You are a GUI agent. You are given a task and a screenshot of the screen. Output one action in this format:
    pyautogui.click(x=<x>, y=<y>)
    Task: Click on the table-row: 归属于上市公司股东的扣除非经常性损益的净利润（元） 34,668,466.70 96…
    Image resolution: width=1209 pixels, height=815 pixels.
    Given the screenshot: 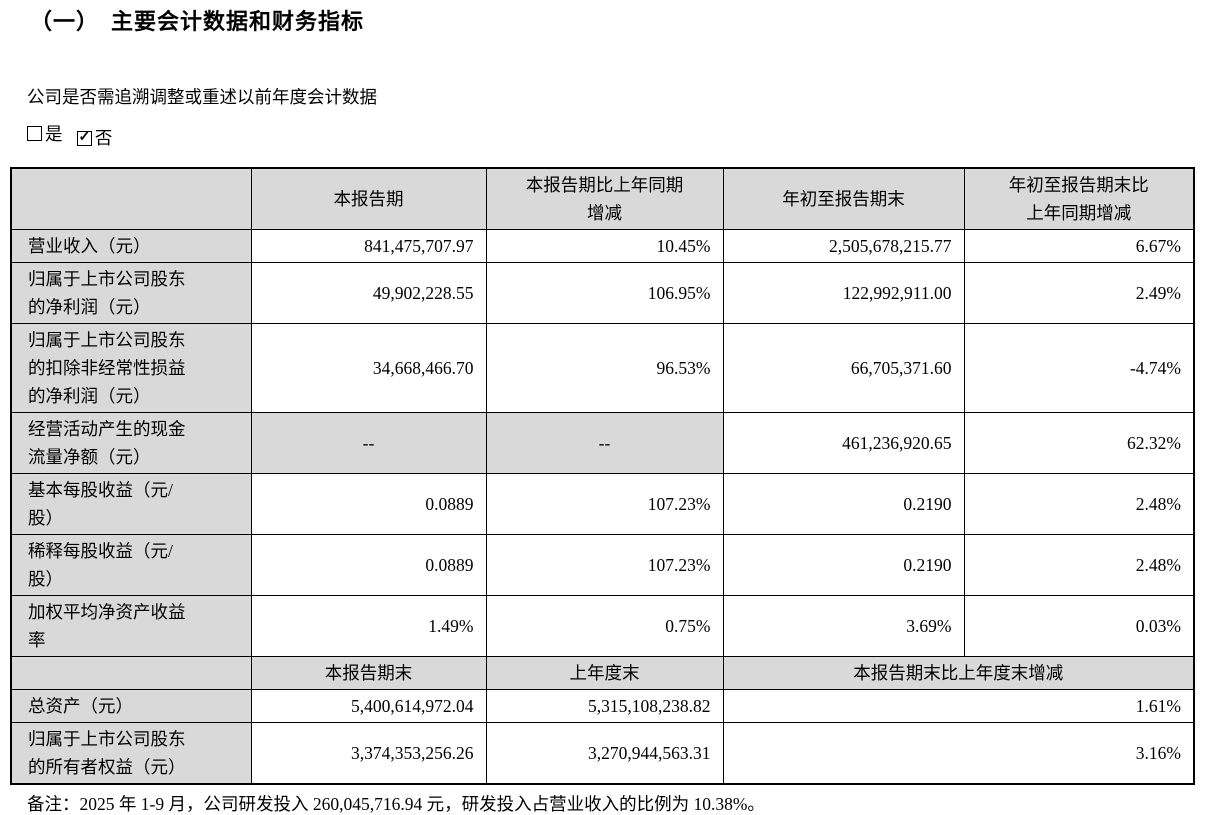 What is the action you would take?
    pyautogui.click(x=602, y=367)
    